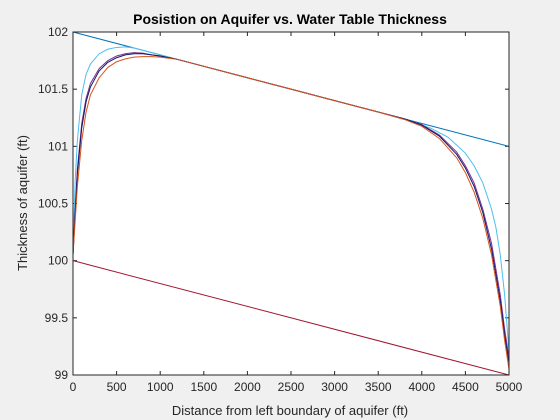  Describe the element at coordinates (465, 387) in the screenshot. I see `x-tick-label: 4500` at that location.